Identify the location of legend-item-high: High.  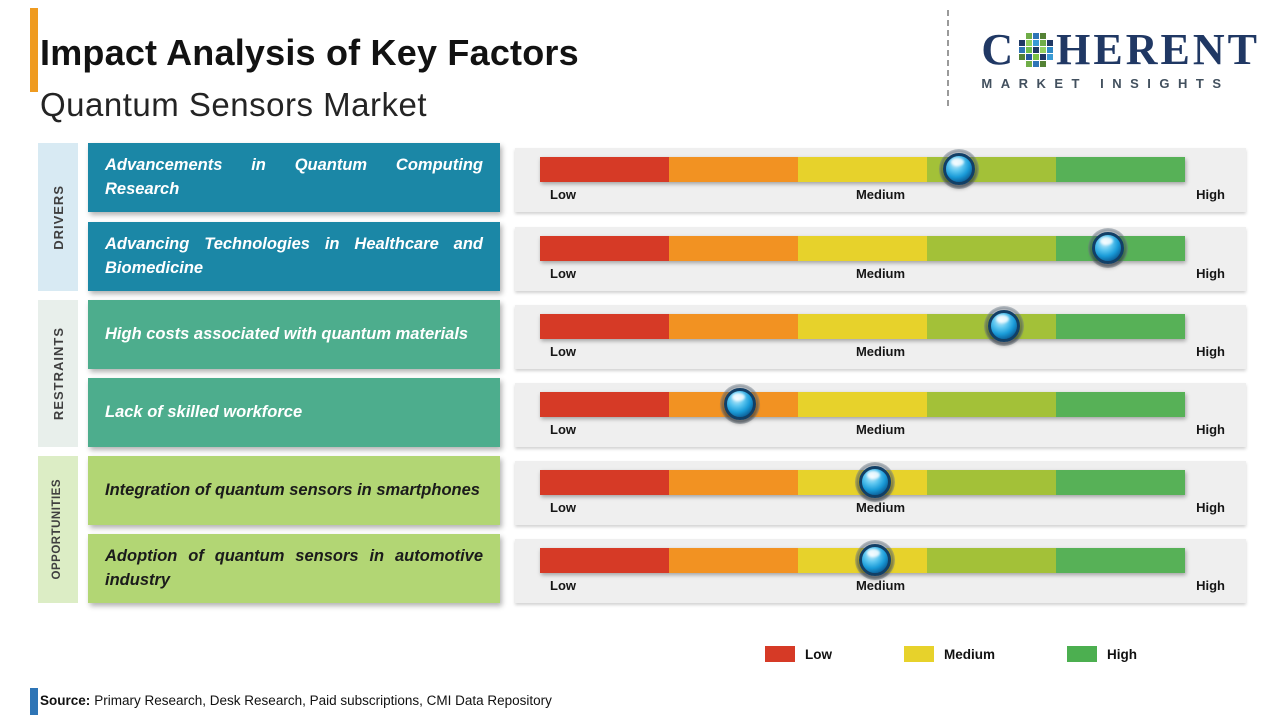
(1102, 654).